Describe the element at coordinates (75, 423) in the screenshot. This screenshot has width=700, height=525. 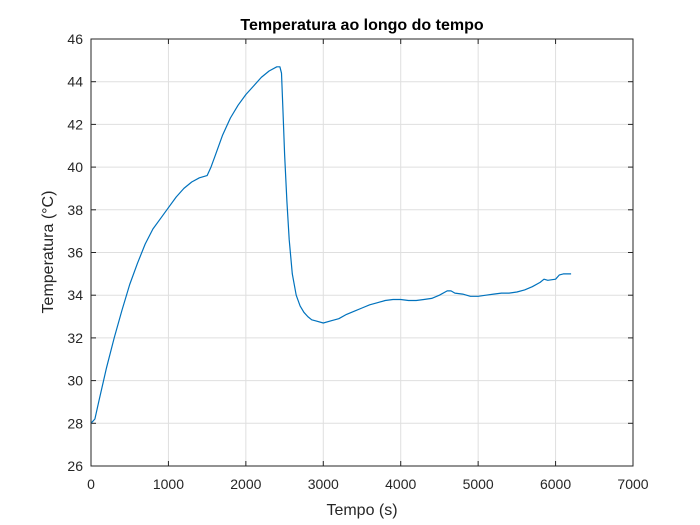
I see `y-tick-label: 28` at that location.